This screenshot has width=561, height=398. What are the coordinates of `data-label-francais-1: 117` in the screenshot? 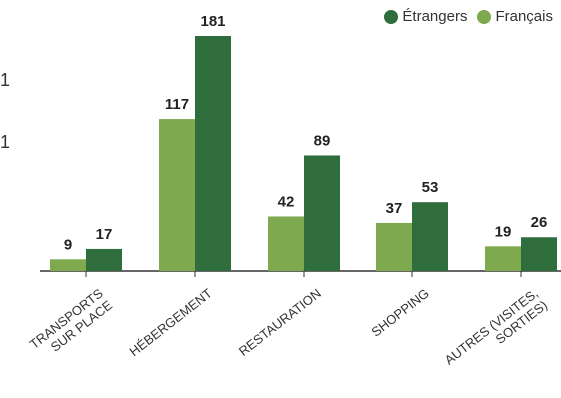 It's located at (177, 104).